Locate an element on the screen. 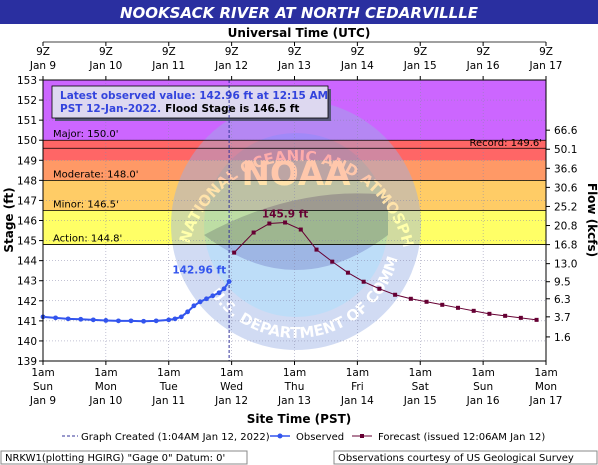  utc-tick-date: Jan 16 is located at coordinates (483, 66).